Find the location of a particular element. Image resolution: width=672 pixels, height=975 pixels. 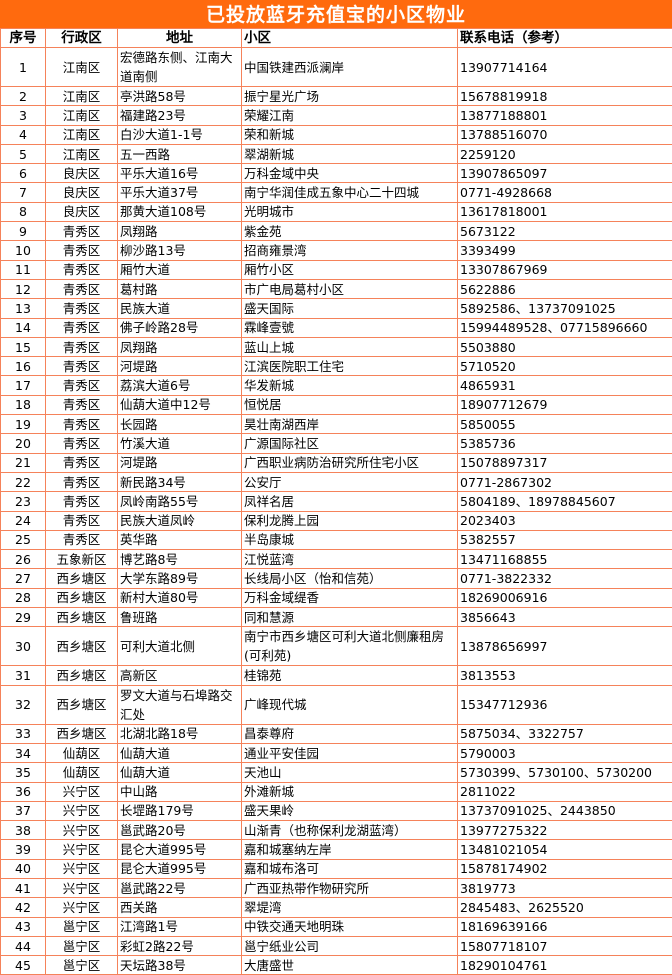

cell-phone: 4865931 is located at coordinates (564, 385).